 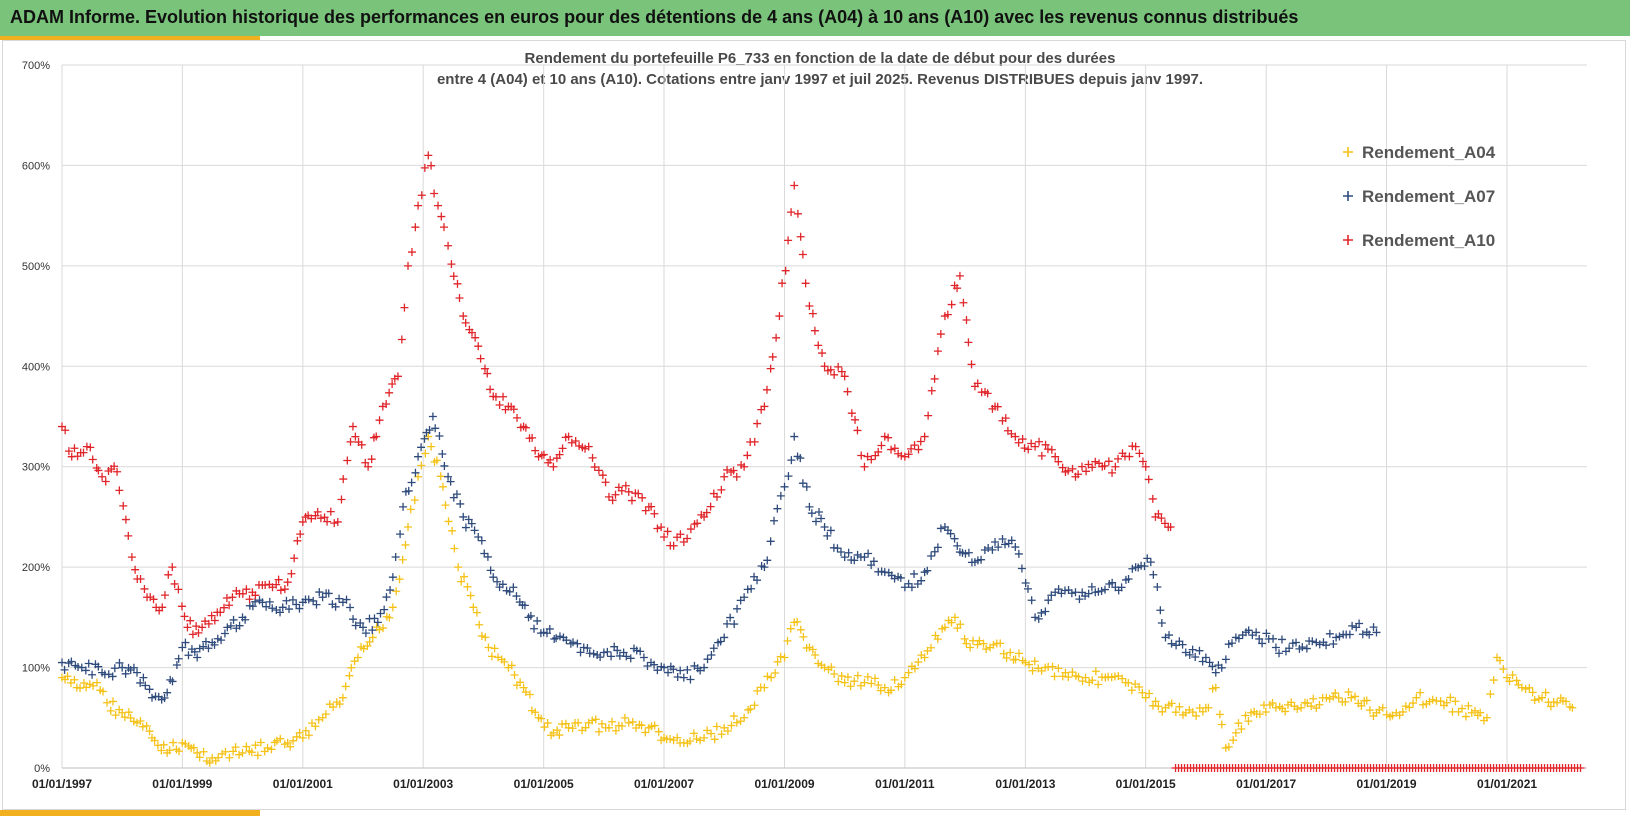 What do you see at coordinates (130, 38) in the screenshot?
I see `accent-bar-top` at bounding box center [130, 38].